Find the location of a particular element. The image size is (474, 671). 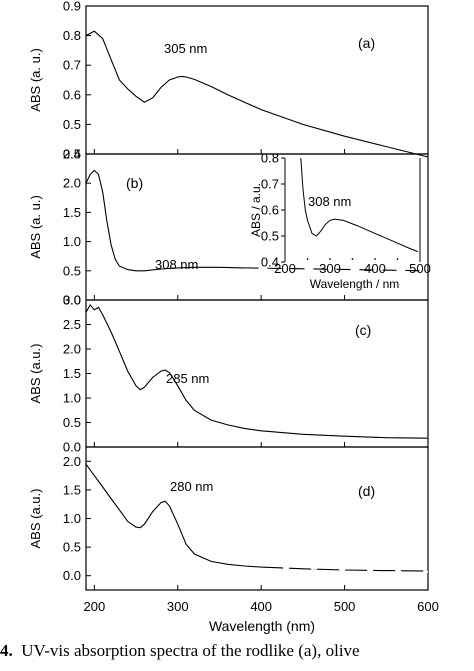

x-axis-label: Wavelength (nm) is located at coordinates (262, 626).